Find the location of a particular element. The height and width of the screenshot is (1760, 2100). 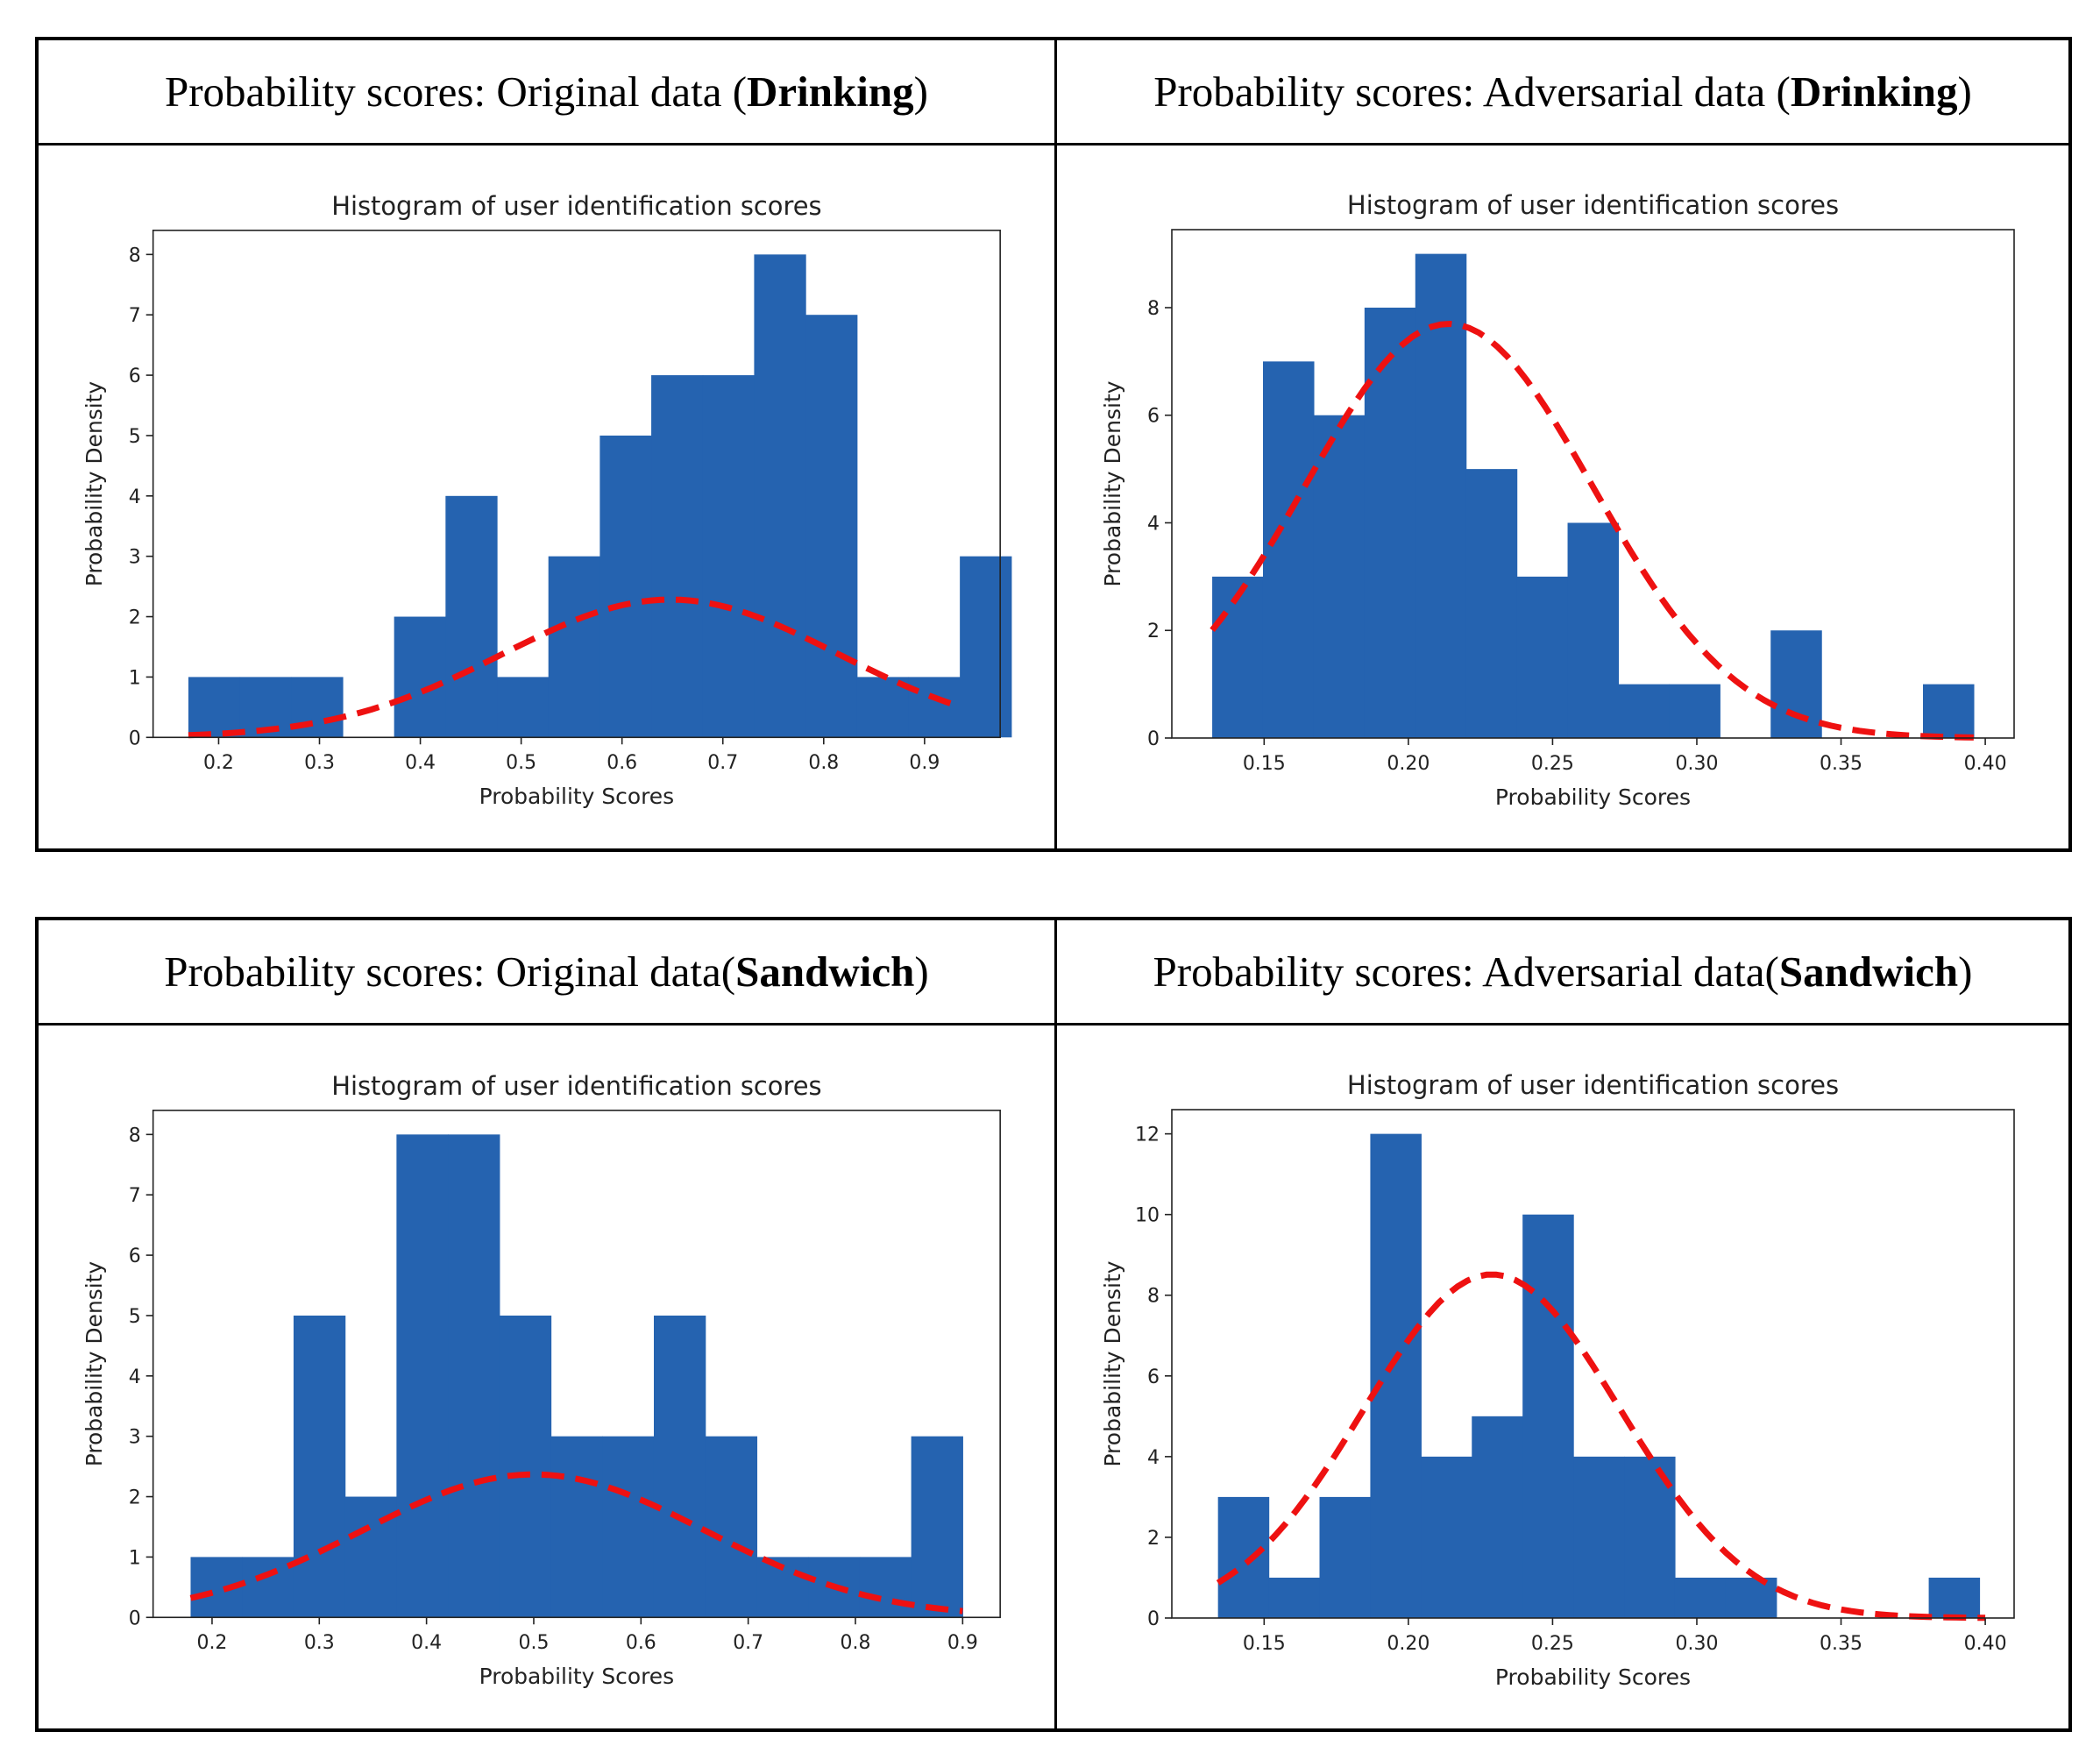

x-tick-label: 0.6 is located at coordinates (641, 1643).